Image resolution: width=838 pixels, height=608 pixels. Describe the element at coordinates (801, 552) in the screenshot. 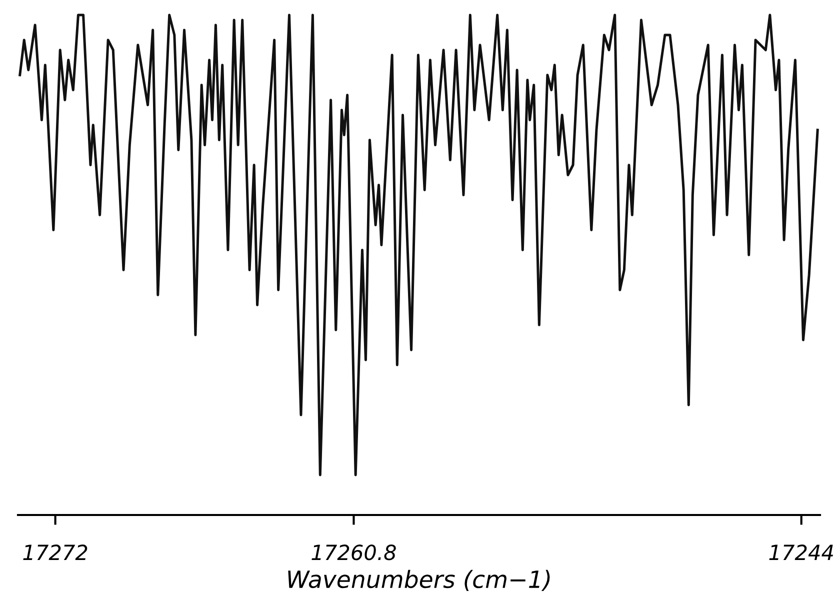

I see `x-tick-label: 17244` at that location.